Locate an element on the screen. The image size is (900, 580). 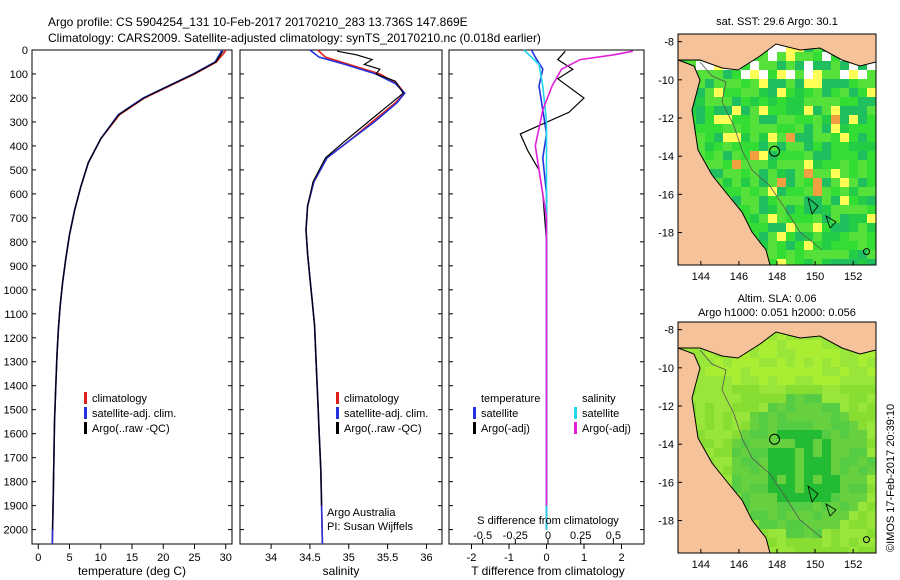
depth-tick-label: 2000 is located at coordinates (16, 531).